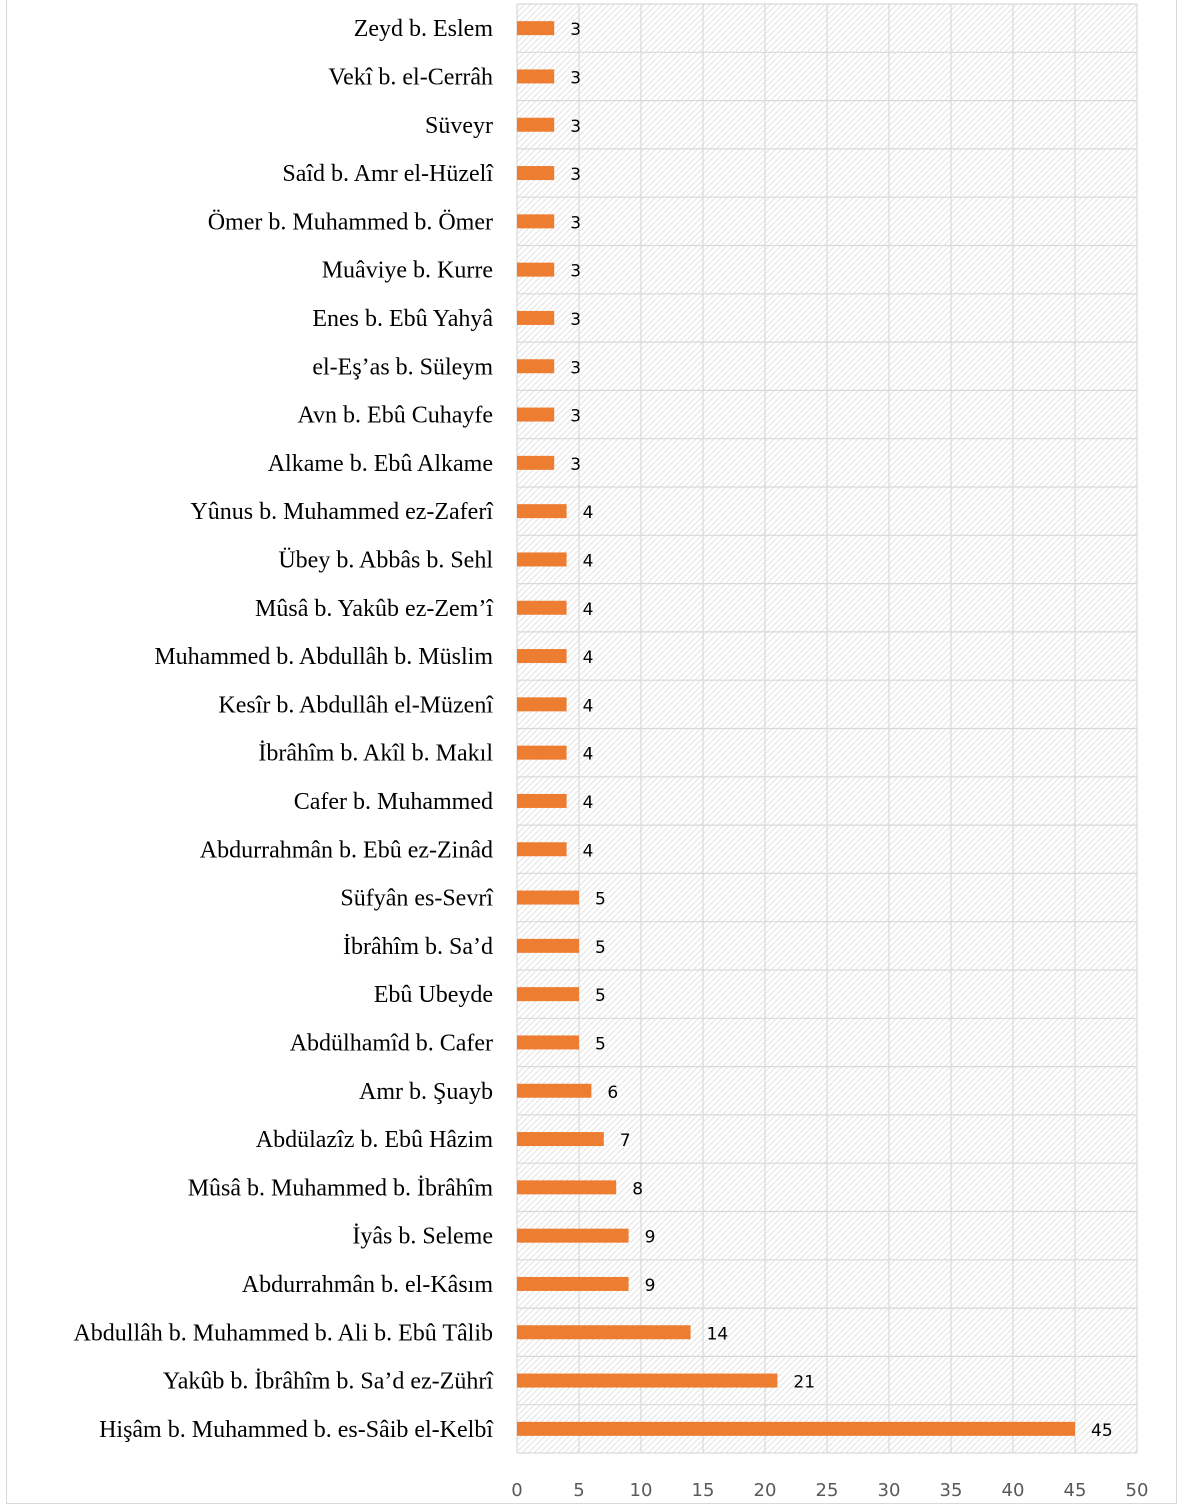 This screenshot has width=1184, height=1508. I want to click on data-label: 6, so click(612, 1093).